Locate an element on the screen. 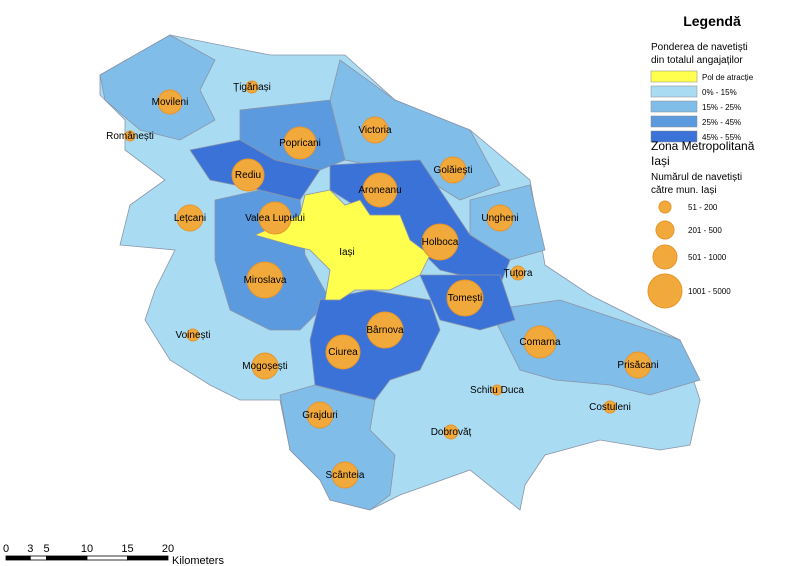 Image resolution: width=800 pixels, height=566 pixels. place-label: Ungheni is located at coordinates (499, 218).